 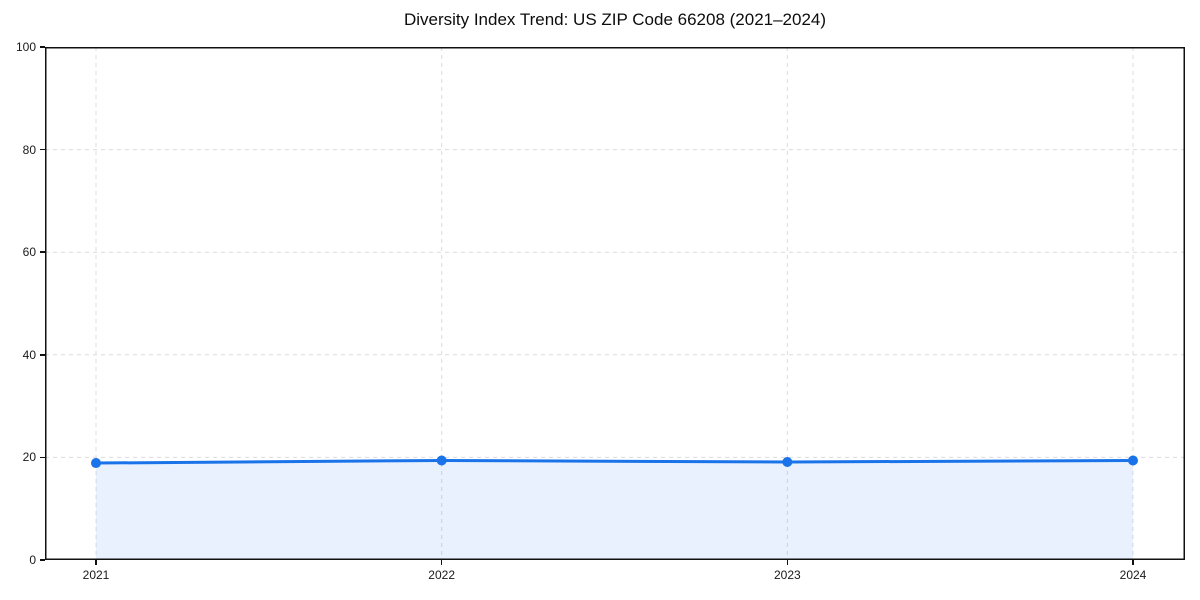 I want to click on x-tick-label: 2024, so click(x=1133, y=575).